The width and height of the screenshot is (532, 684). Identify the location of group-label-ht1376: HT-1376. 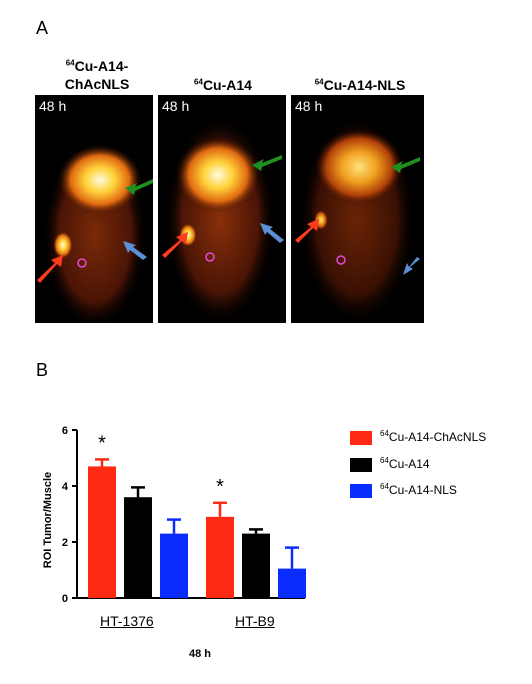
(127, 621).